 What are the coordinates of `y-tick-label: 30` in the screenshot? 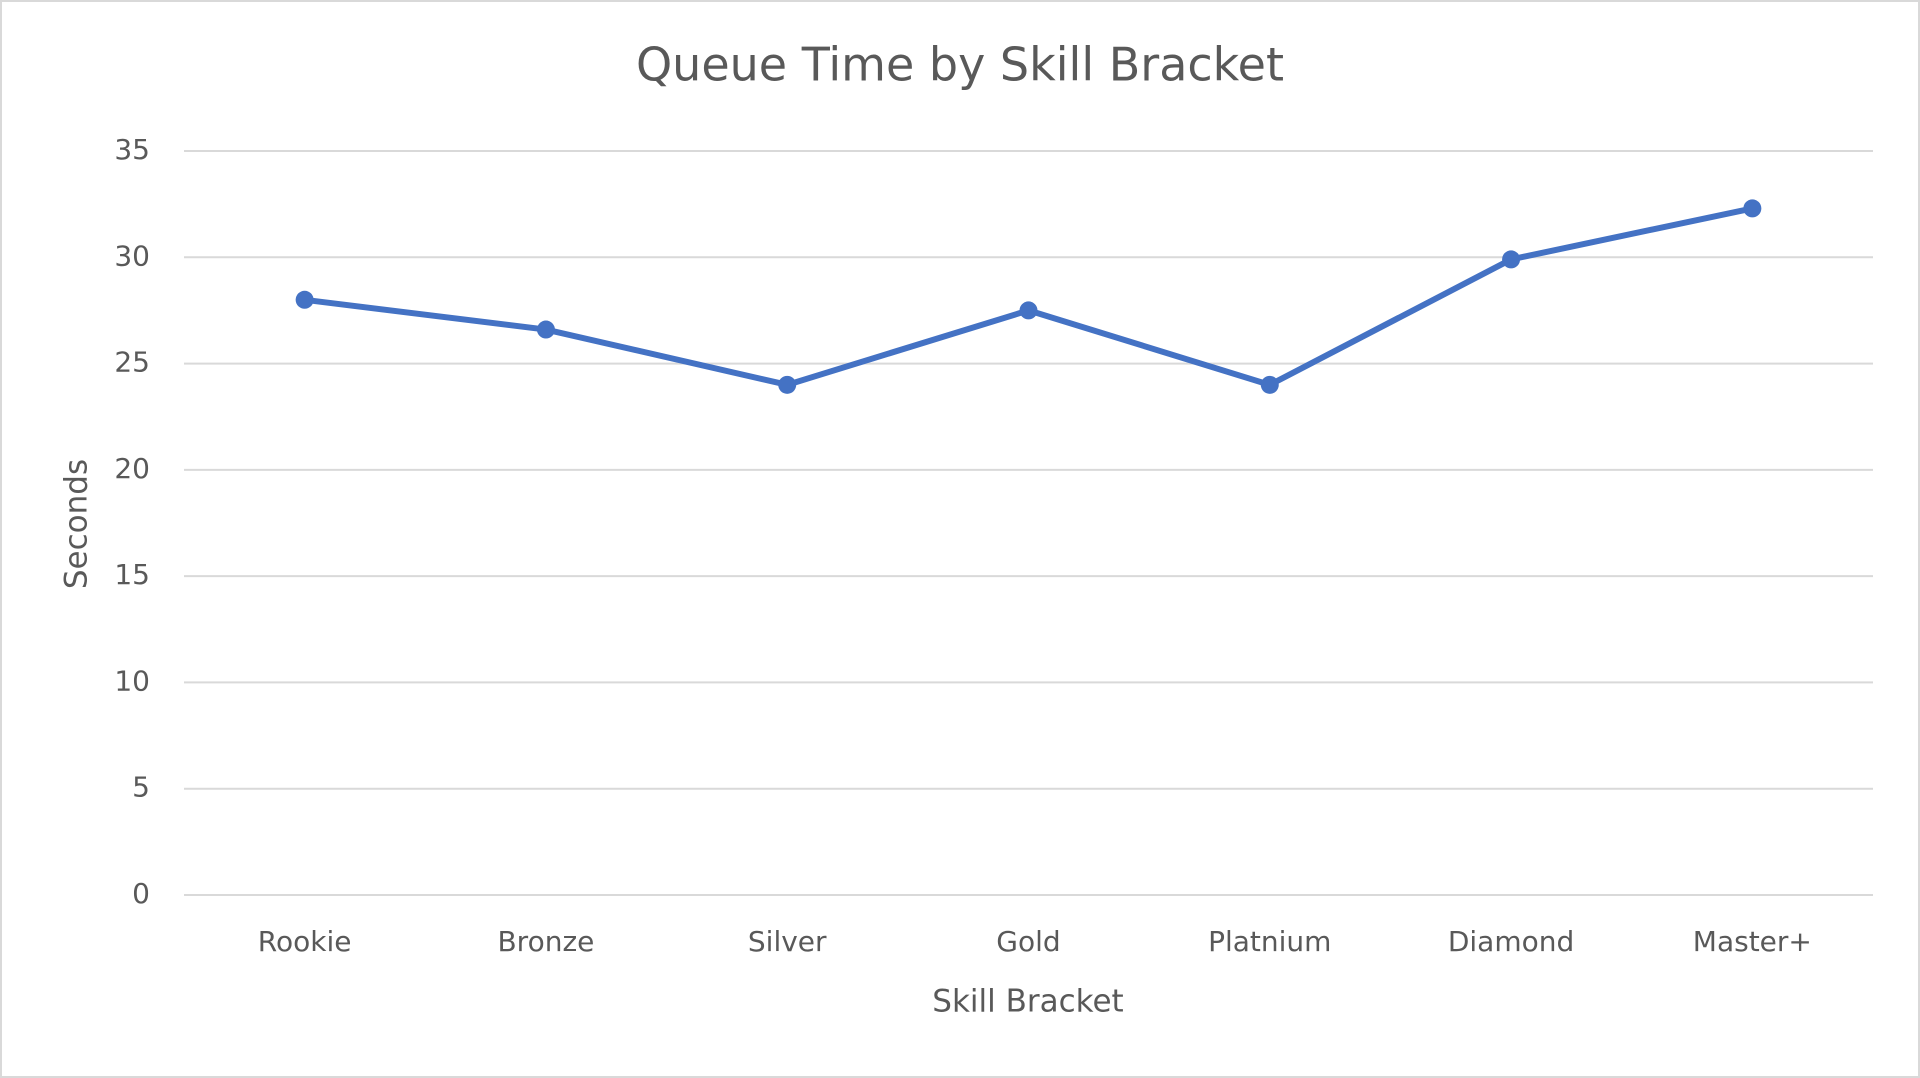 It's located at (132, 255).